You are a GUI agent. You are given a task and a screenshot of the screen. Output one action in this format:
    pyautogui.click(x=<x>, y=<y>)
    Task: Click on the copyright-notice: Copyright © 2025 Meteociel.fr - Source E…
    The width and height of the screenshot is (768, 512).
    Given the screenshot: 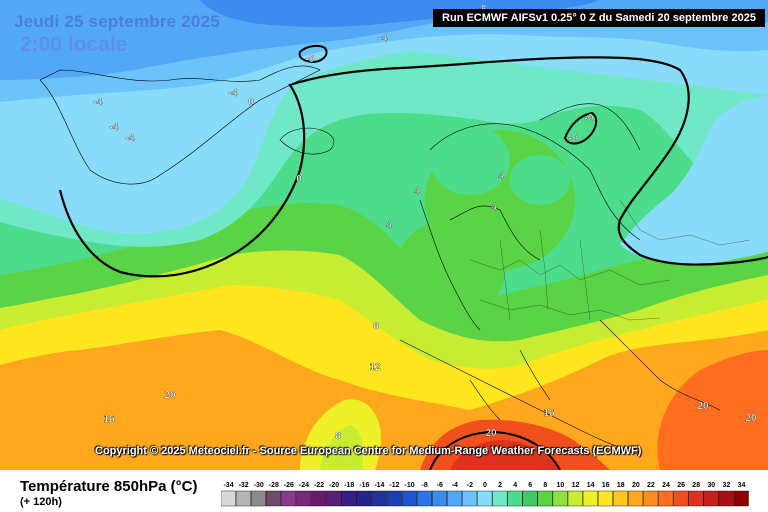 What is the action you would take?
    pyautogui.click(x=368, y=451)
    